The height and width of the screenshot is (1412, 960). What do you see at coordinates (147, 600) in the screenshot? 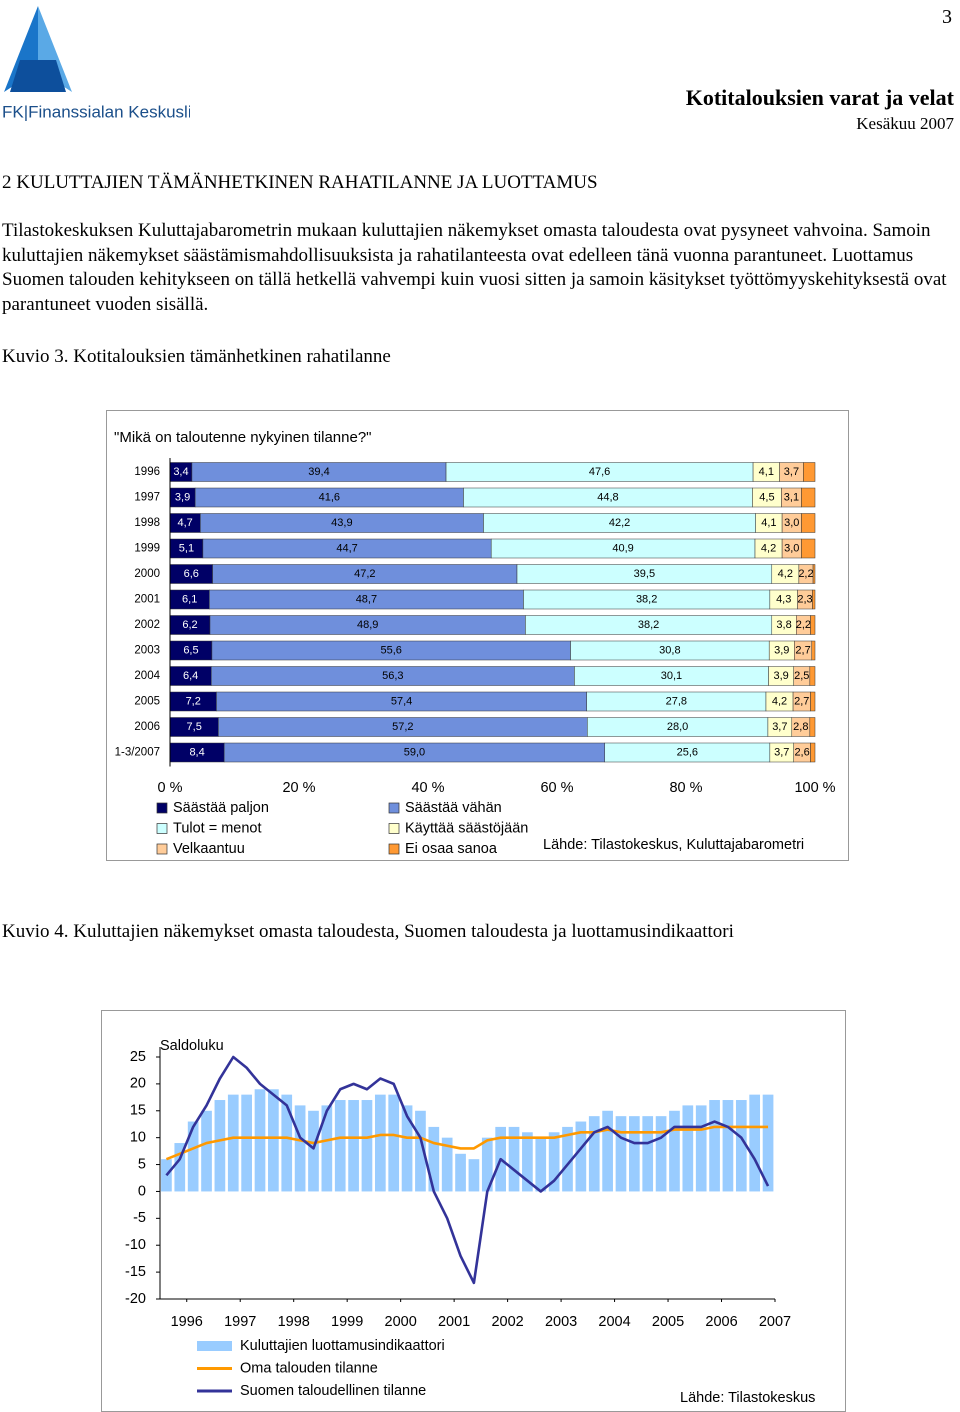
I see `y-tick-label: 2001` at bounding box center [147, 600].